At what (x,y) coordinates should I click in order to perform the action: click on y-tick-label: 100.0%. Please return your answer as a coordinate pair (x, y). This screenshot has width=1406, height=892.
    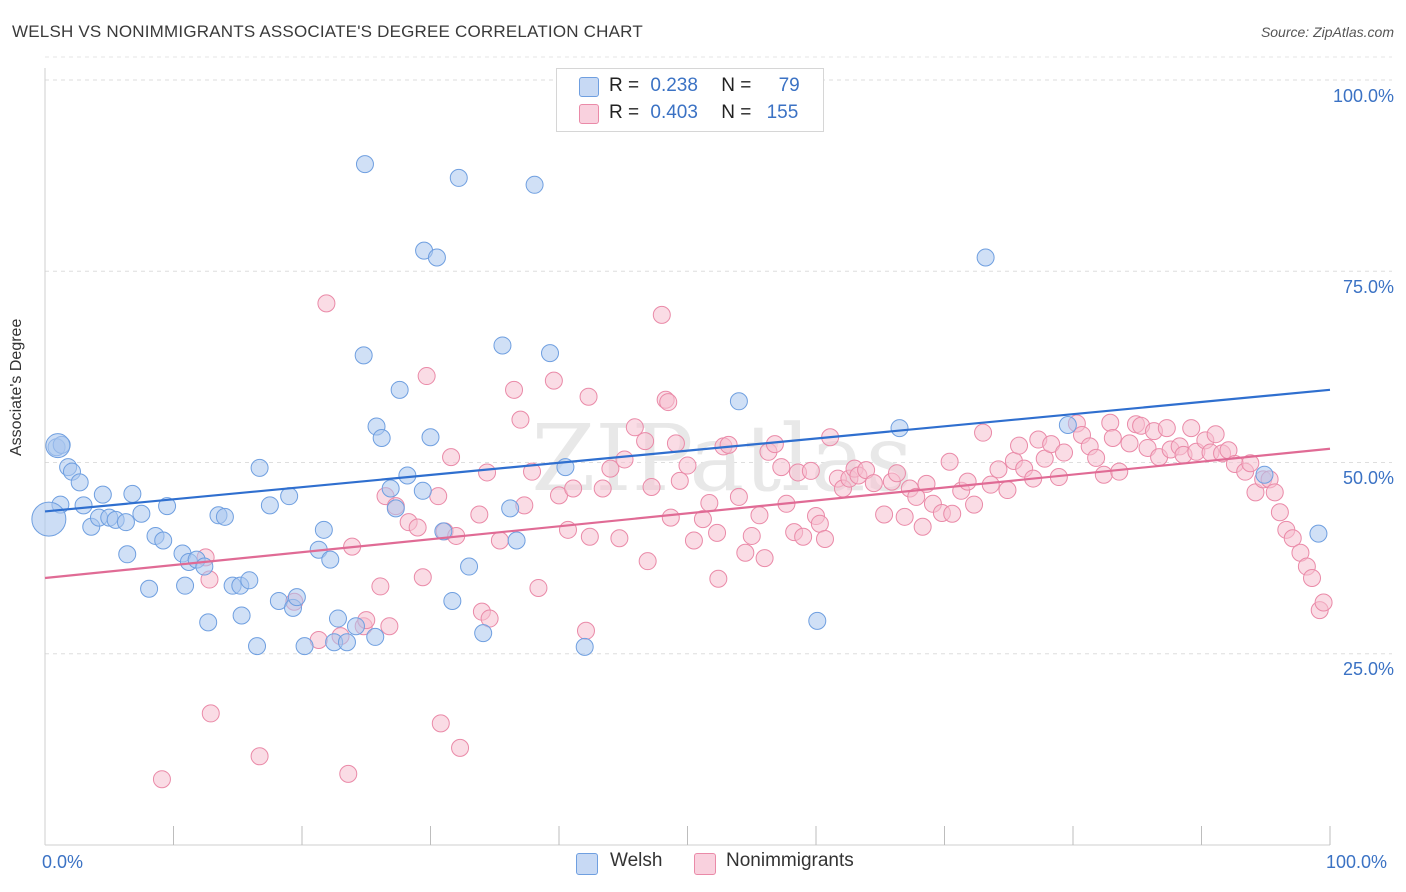
    Looking at the image, I should click on (1363, 96).